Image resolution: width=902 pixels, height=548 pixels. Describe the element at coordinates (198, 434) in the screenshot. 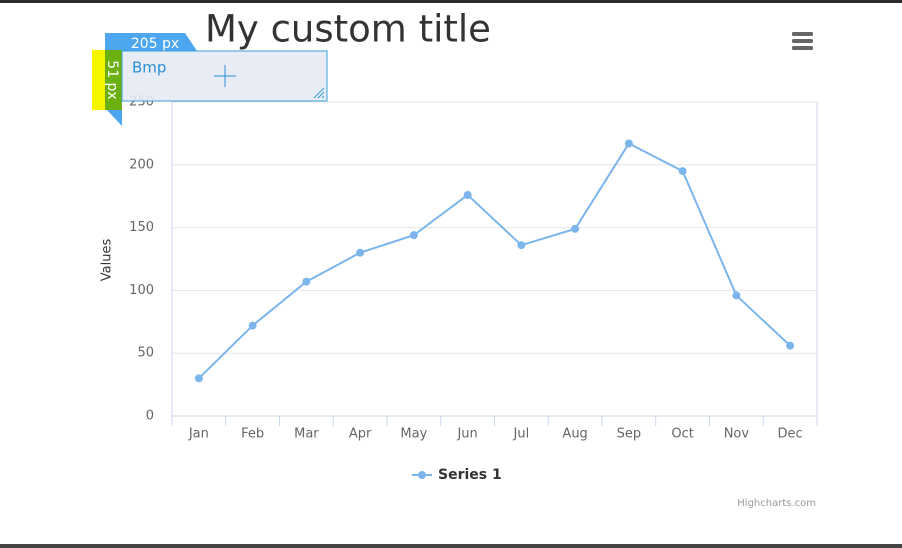

I see `x-tick-label: Jan` at that location.